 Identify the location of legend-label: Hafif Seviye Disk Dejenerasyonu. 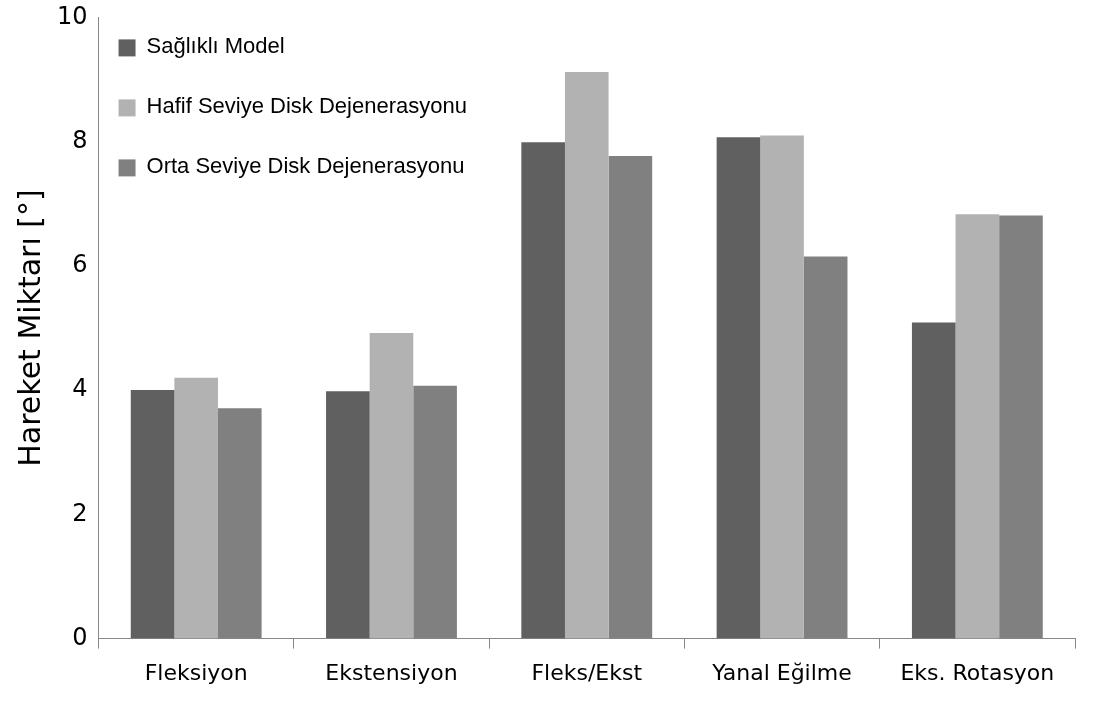
(306, 106).